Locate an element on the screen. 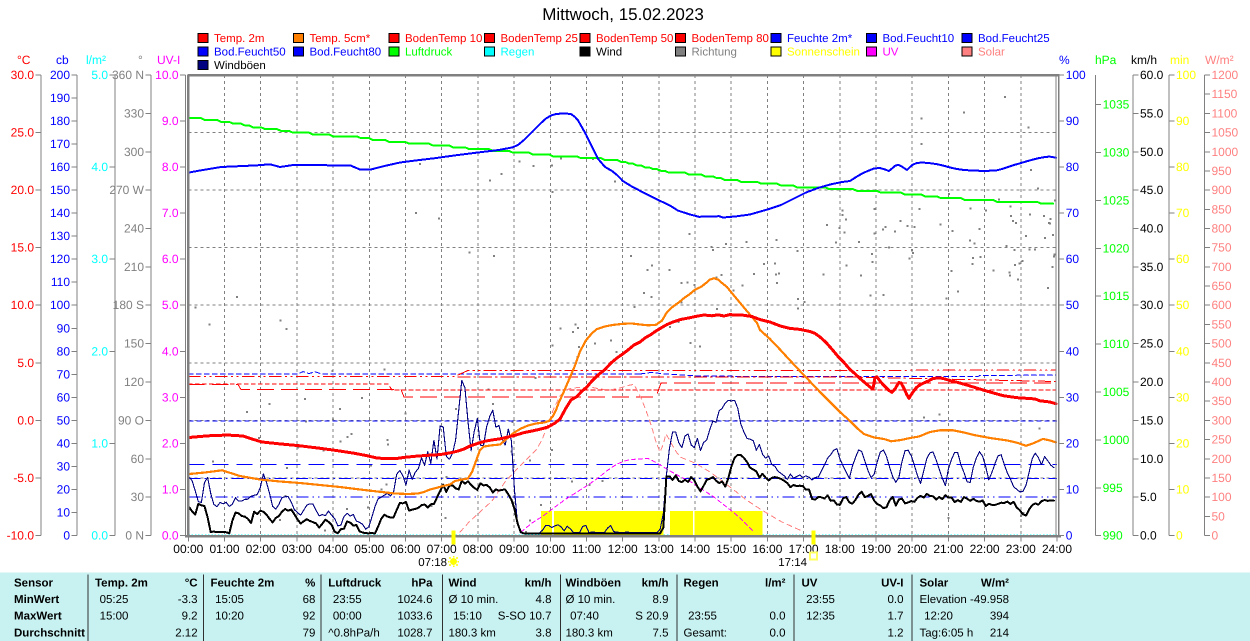 This screenshot has width=1250, height=641. svg-text: 394 is located at coordinates (1000, 617).